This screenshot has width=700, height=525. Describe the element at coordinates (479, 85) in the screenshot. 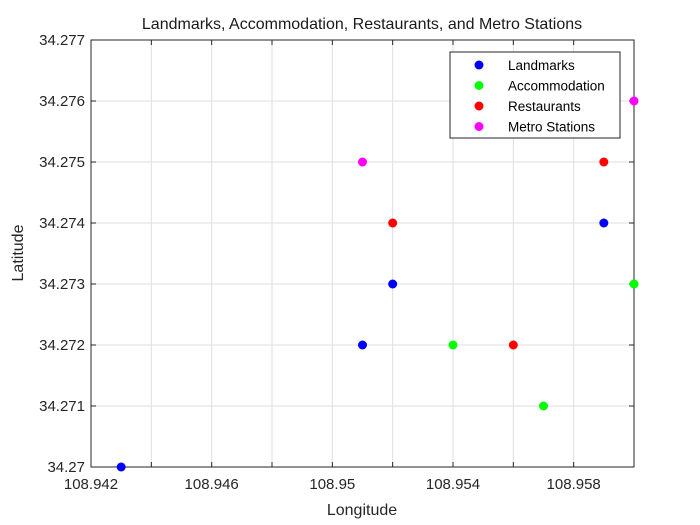

I see `legend-marker-accommodation` at that location.